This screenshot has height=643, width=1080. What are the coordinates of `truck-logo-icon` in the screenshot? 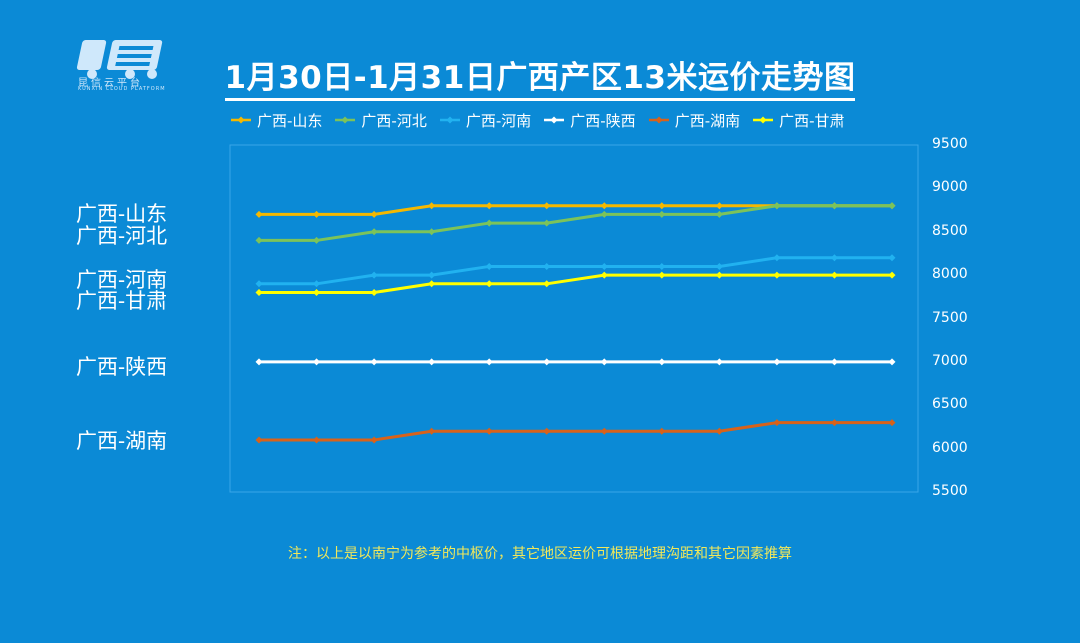 It's located at (119, 59).